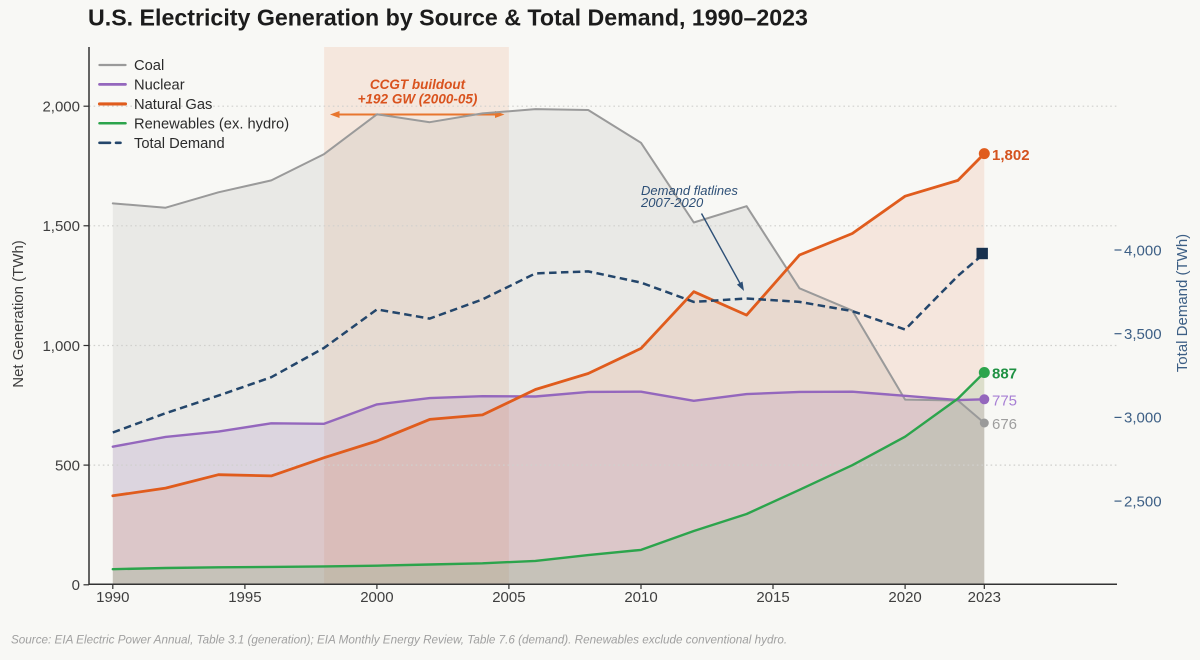  What do you see at coordinates (984, 597) in the screenshot?
I see `svg-text: 2023` at bounding box center [984, 597].